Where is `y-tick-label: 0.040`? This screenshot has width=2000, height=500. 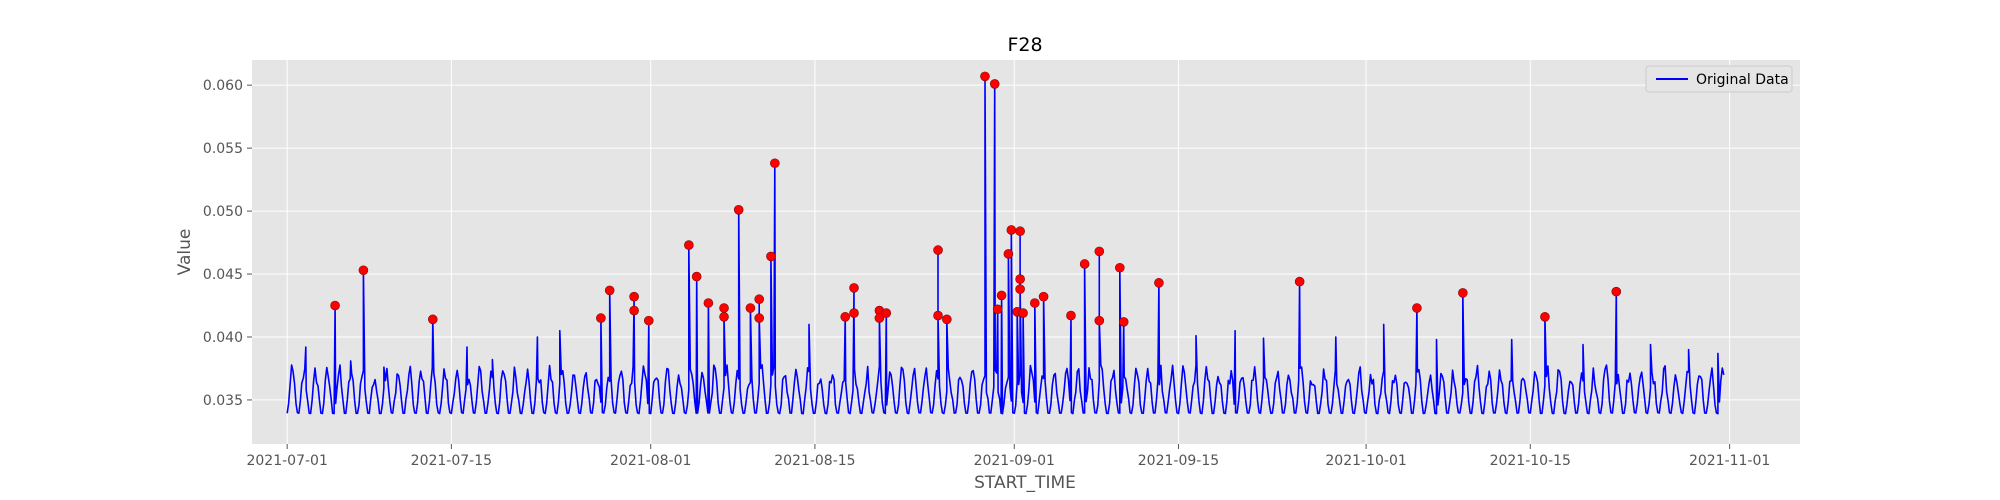 y-tick-label: 0.040 is located at coordinates (223, 338).